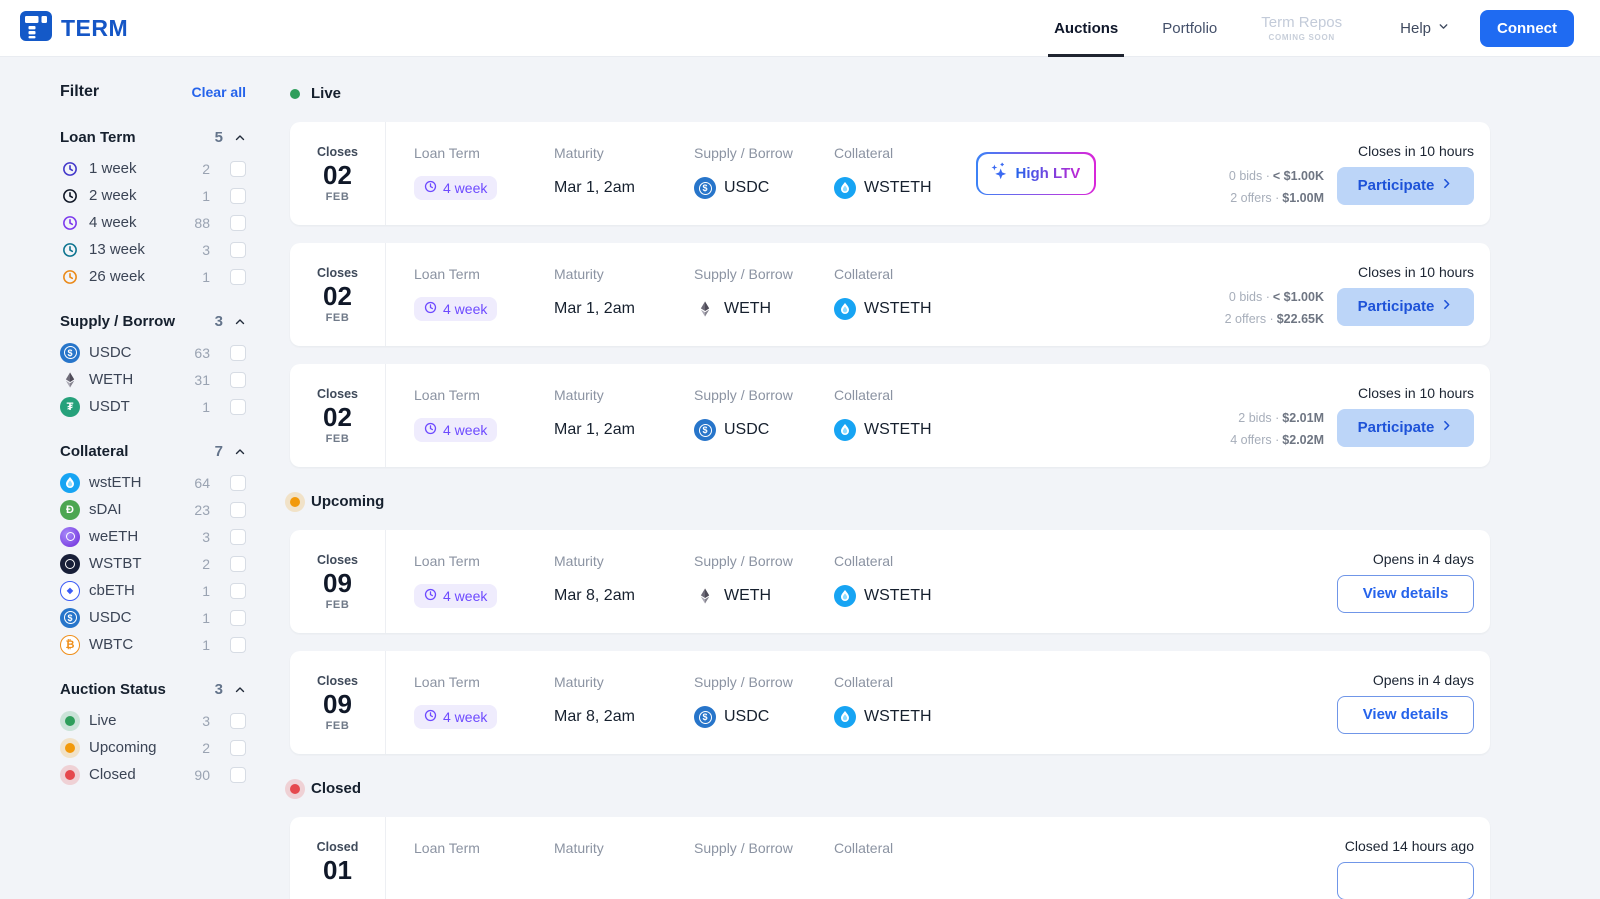 Image resolution: width=1600 pixels, height=899 pixels. Describe the element at coordinates (153, 720) in the screenshot. I see `filter-item-live: Live 3` at that location.